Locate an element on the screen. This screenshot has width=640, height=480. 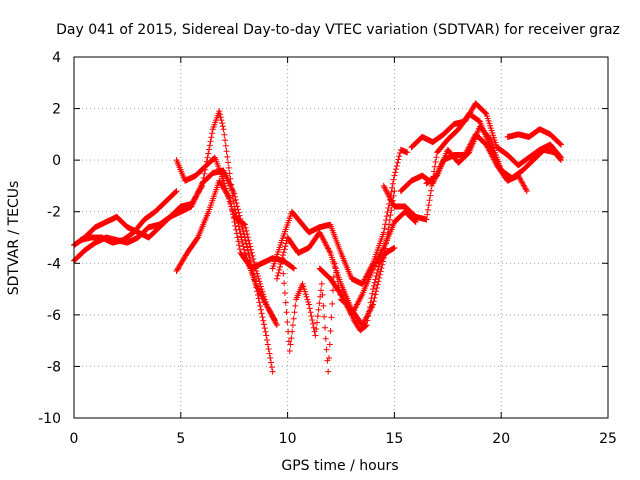
y-tick-label: -6 is located at coordinates (54, 316).